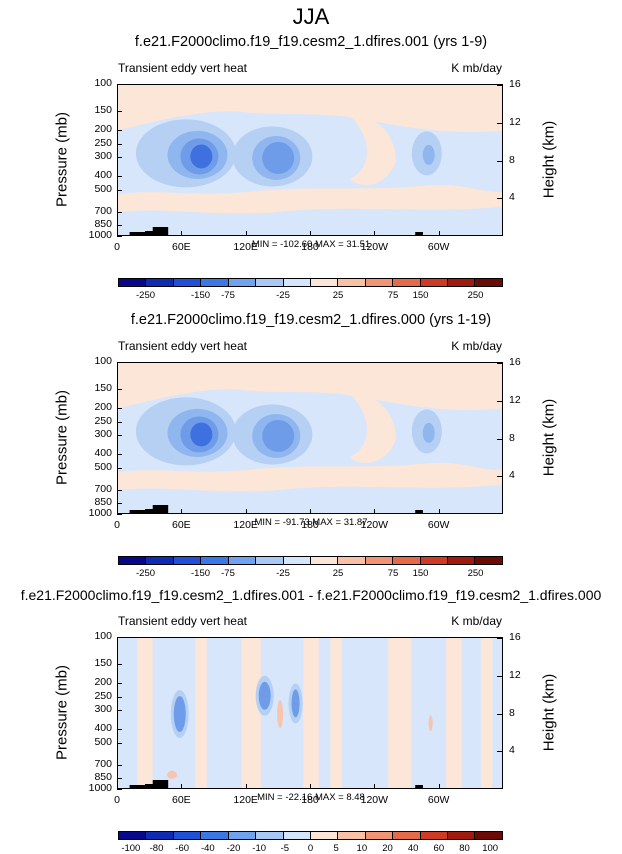  What do you see at coordinates (103, 174) in the screenshot?
I see `pressure-tick-label: 400` at bounding box center [103, 174].